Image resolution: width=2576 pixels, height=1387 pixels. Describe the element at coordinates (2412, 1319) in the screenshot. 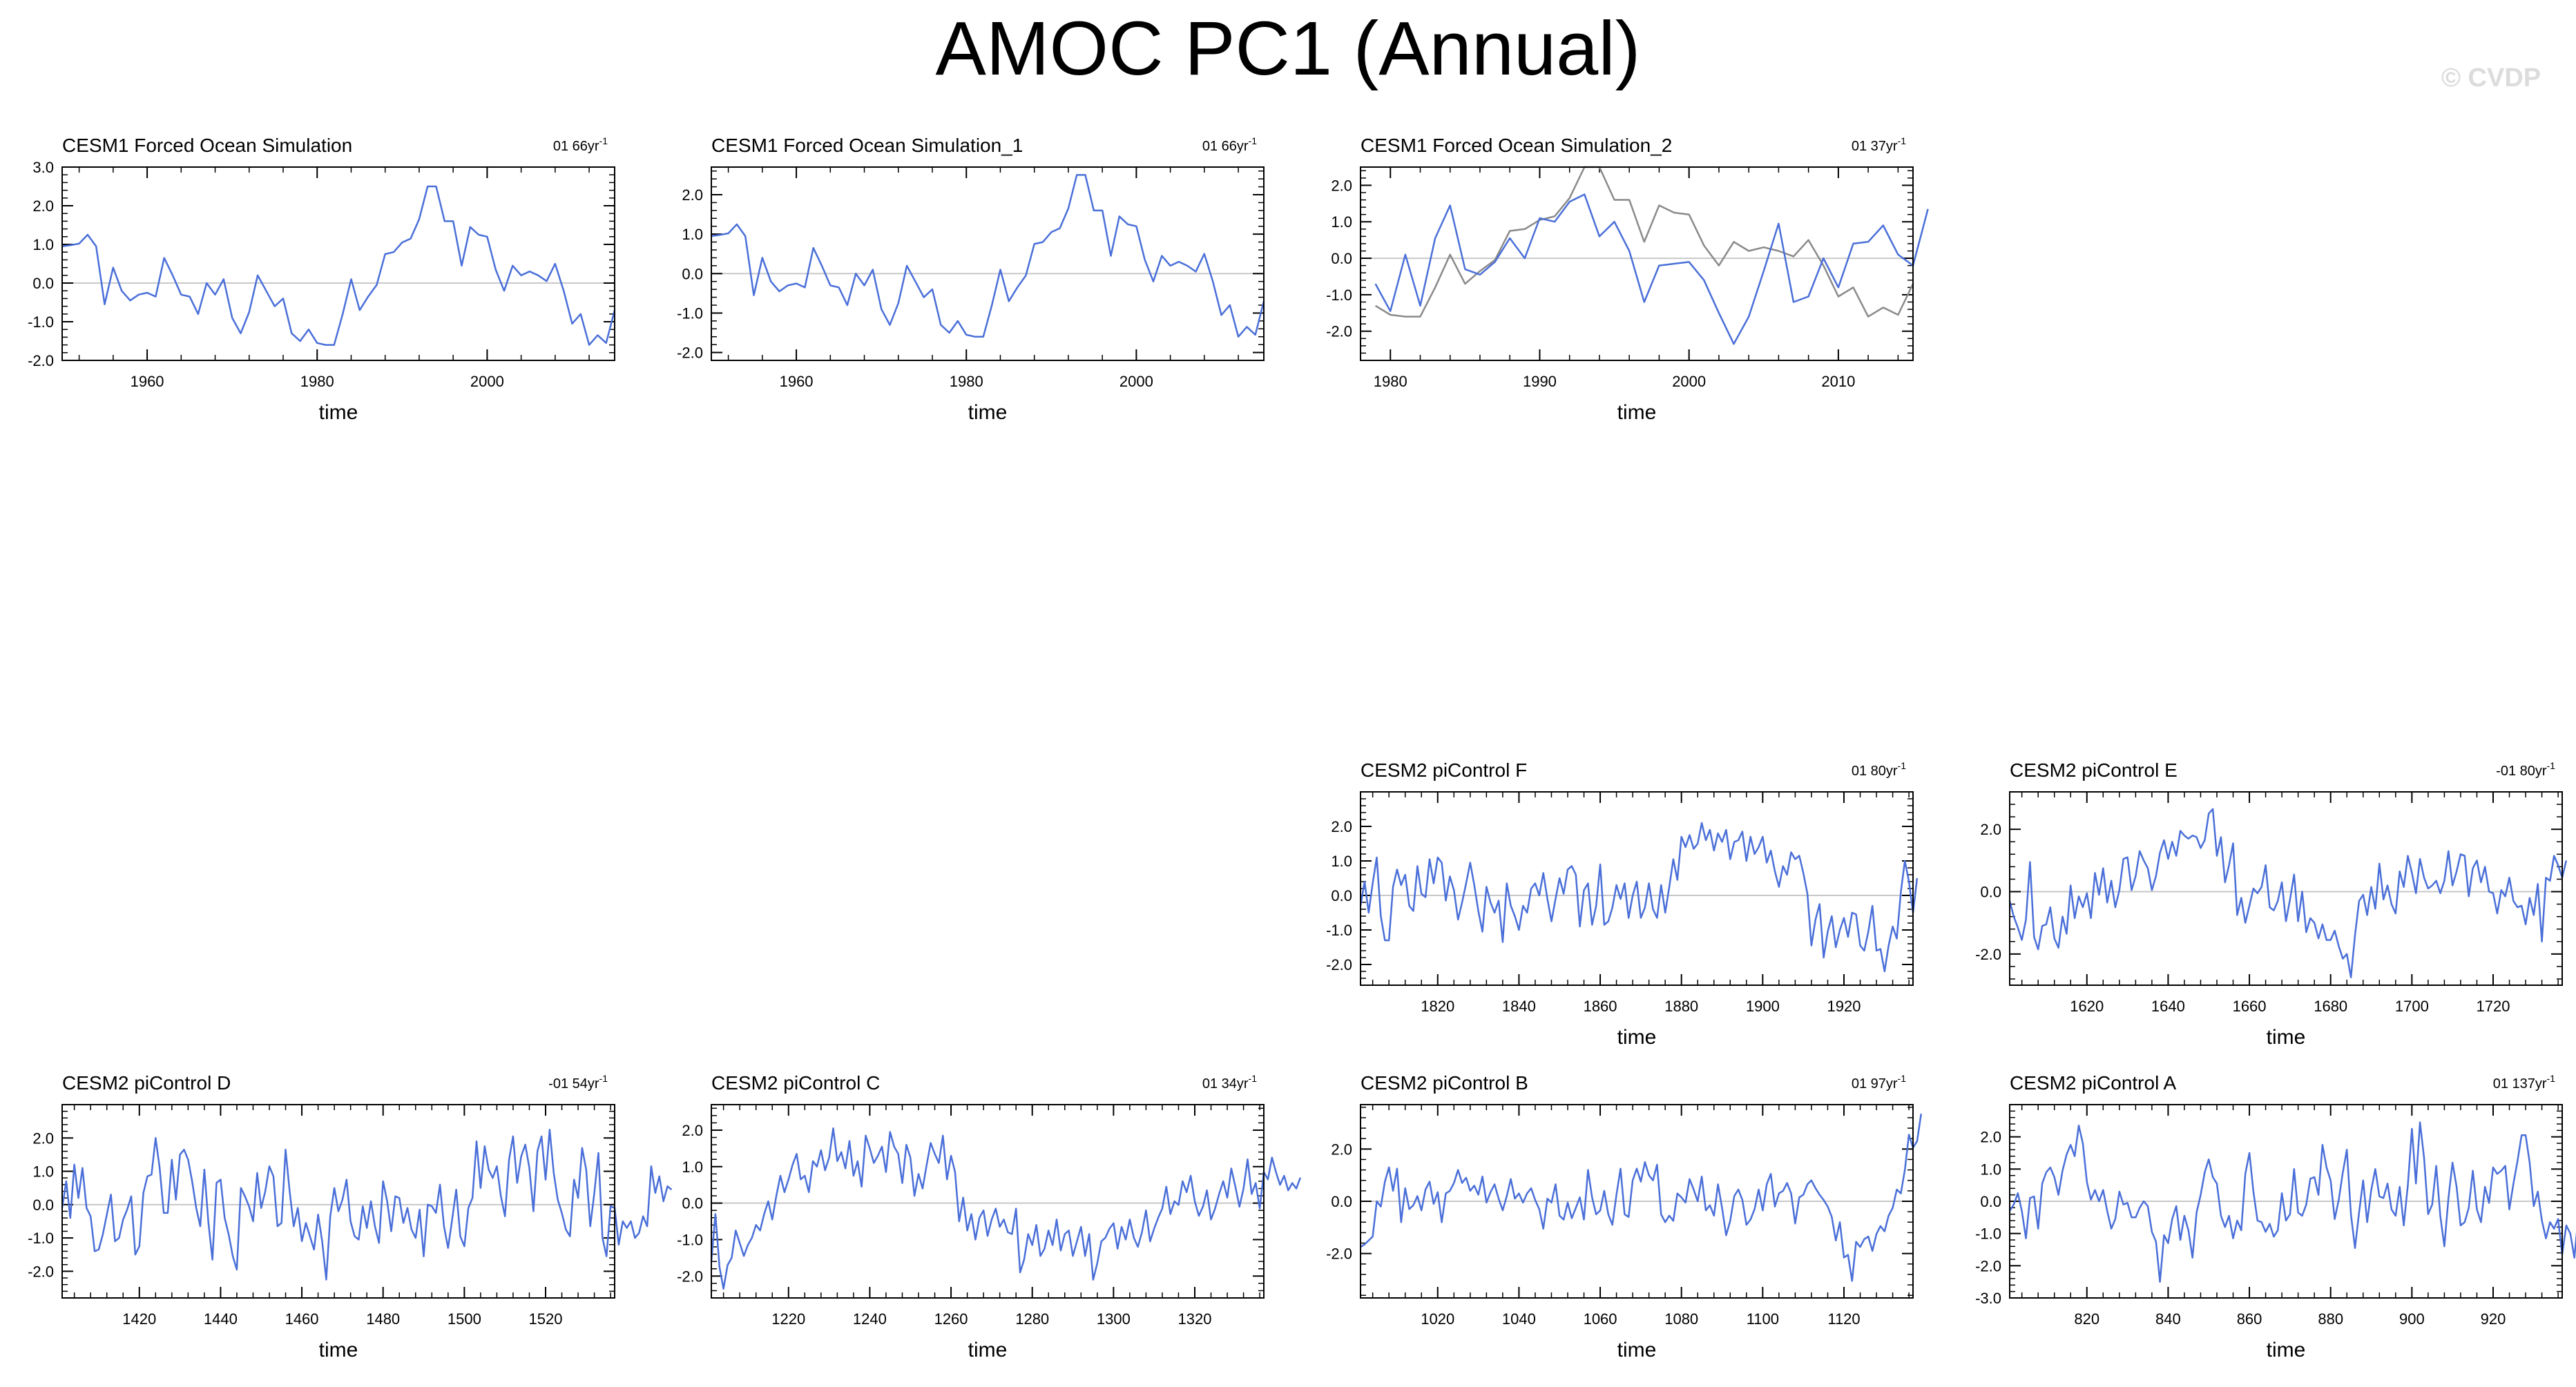

I see `x-tick-label: 900` at that location.